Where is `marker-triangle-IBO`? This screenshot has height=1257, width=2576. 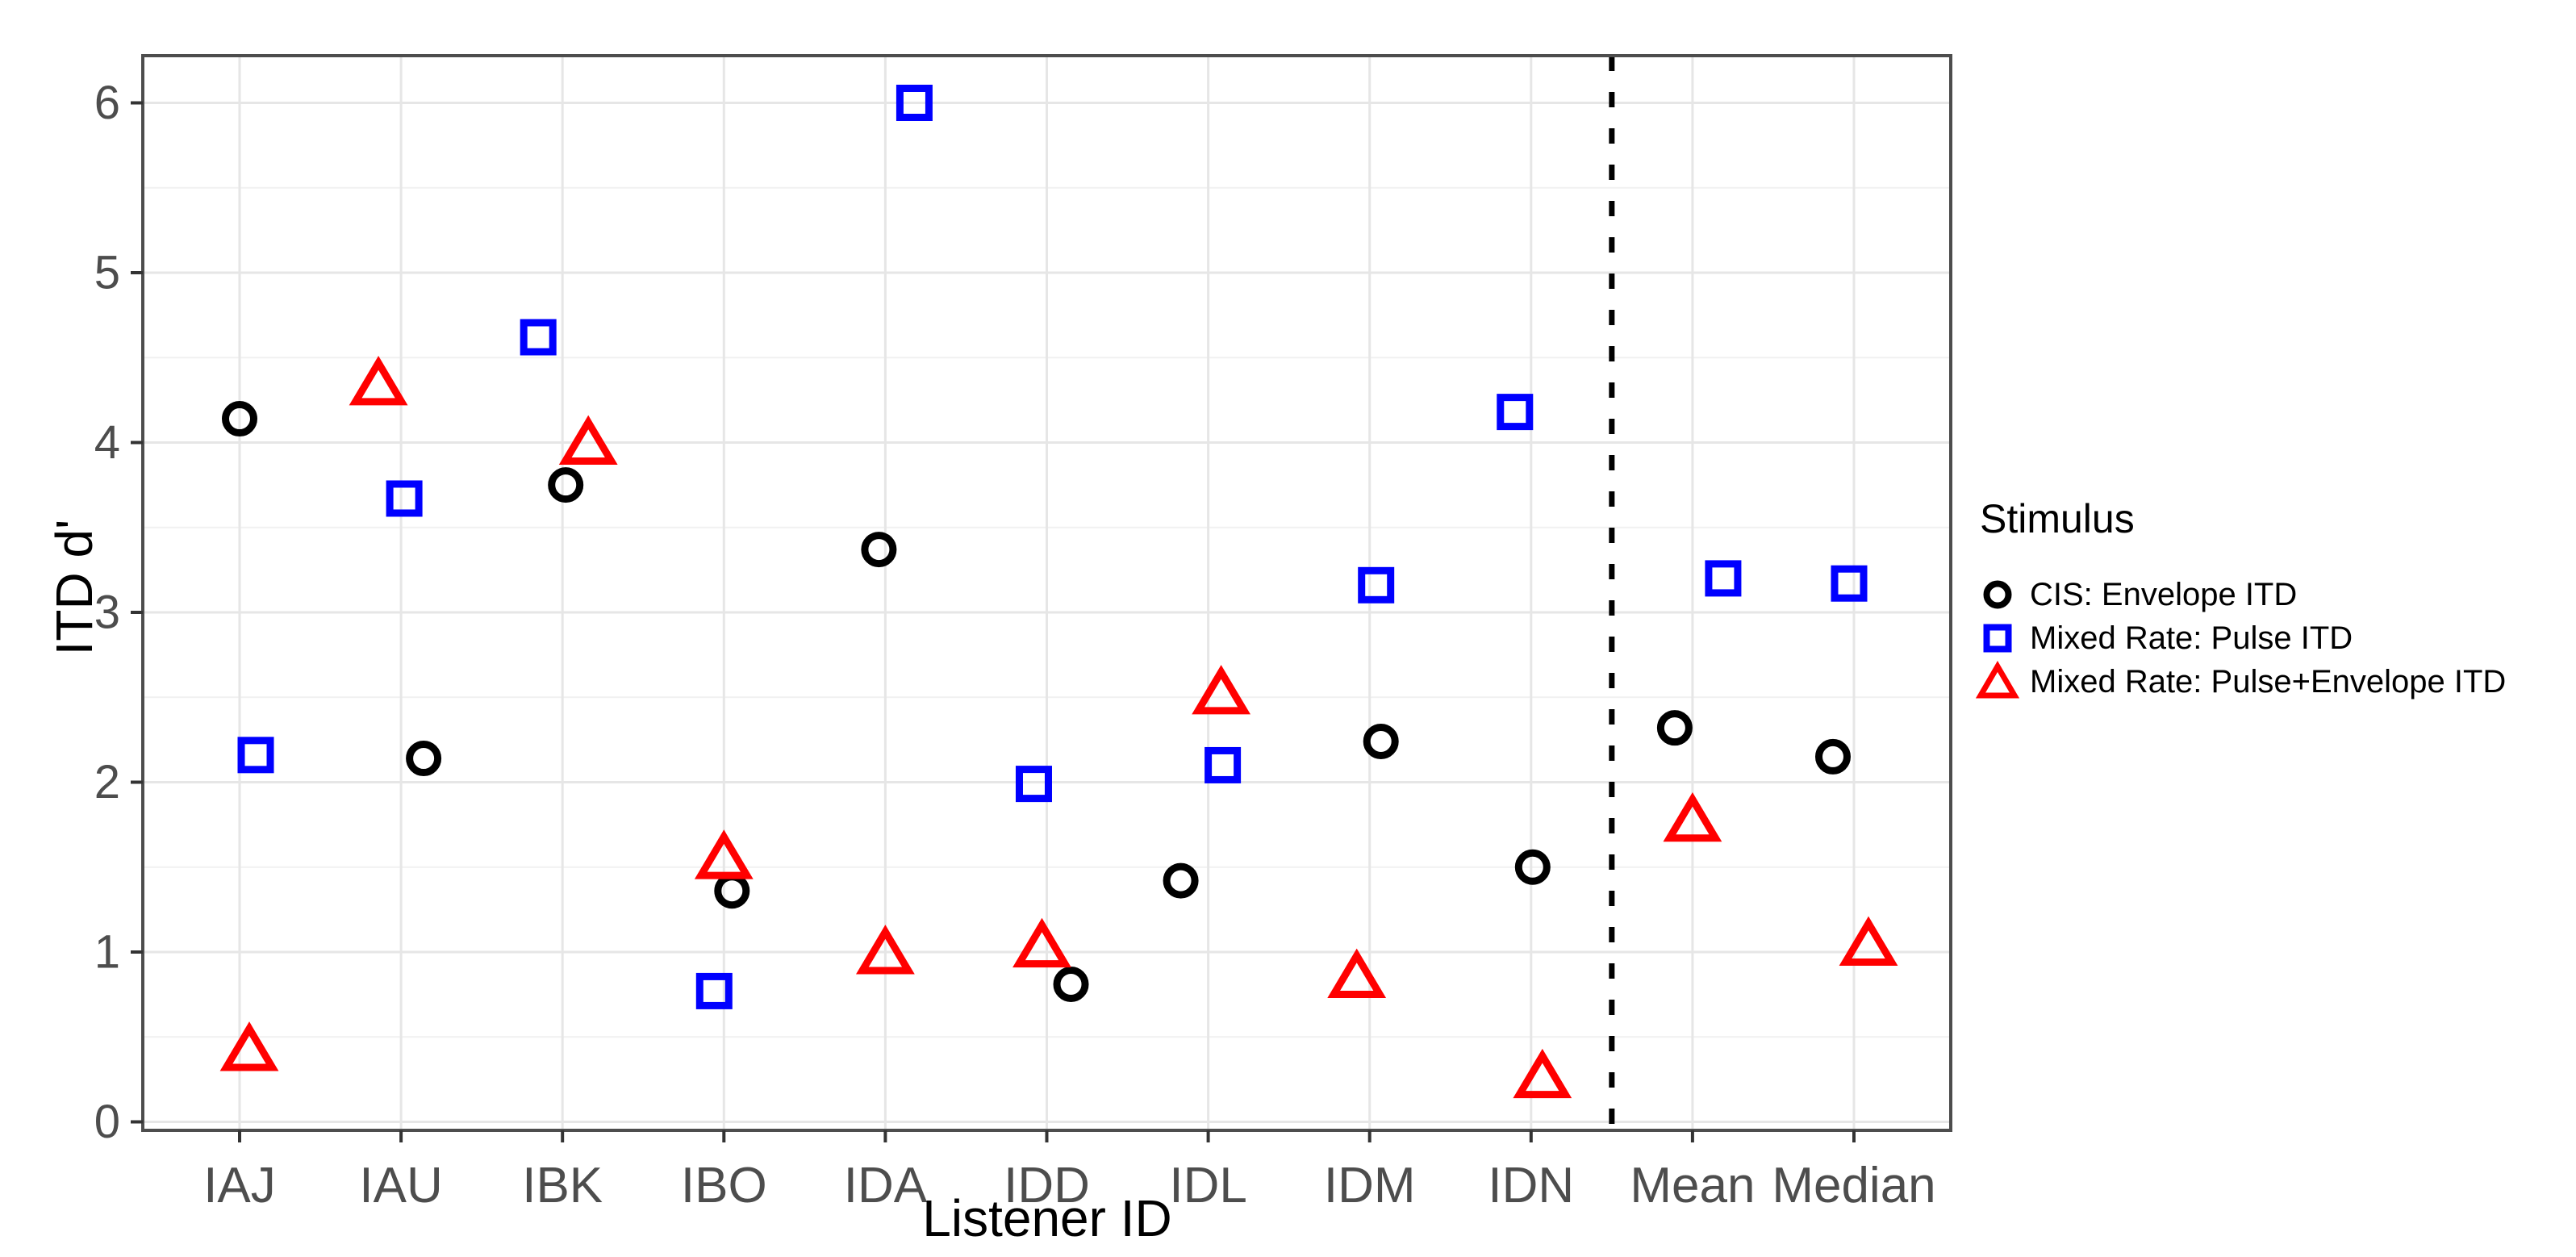 marker-triangle-IBO is located at coordinates (724, 854).